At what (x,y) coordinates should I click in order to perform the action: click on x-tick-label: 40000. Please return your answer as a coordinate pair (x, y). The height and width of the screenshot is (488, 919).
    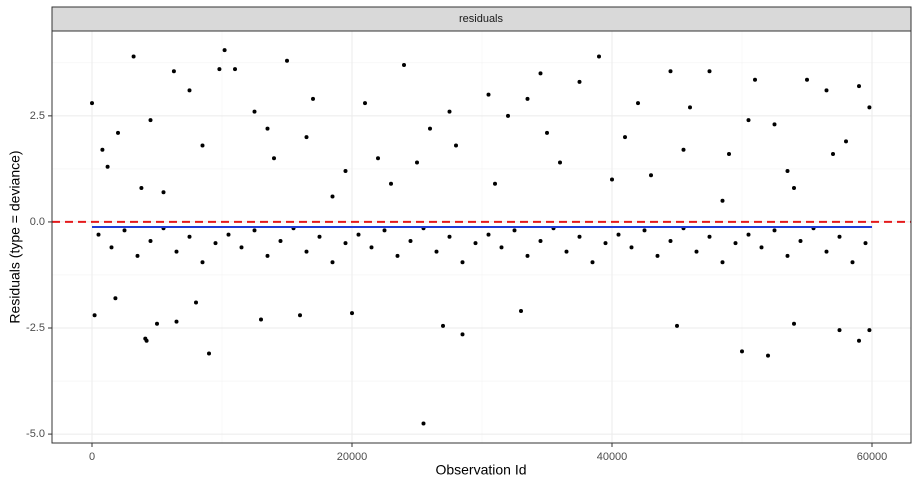
    Looking at the image, I should click on (612, 457).